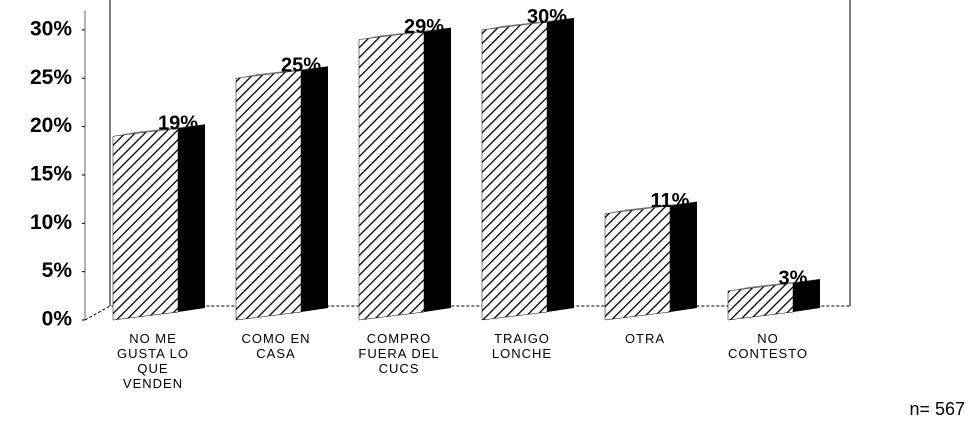 The image size is (980, 428). I want to click on x-tick-label: TRAIGO LONCHE, so click(522, 346).